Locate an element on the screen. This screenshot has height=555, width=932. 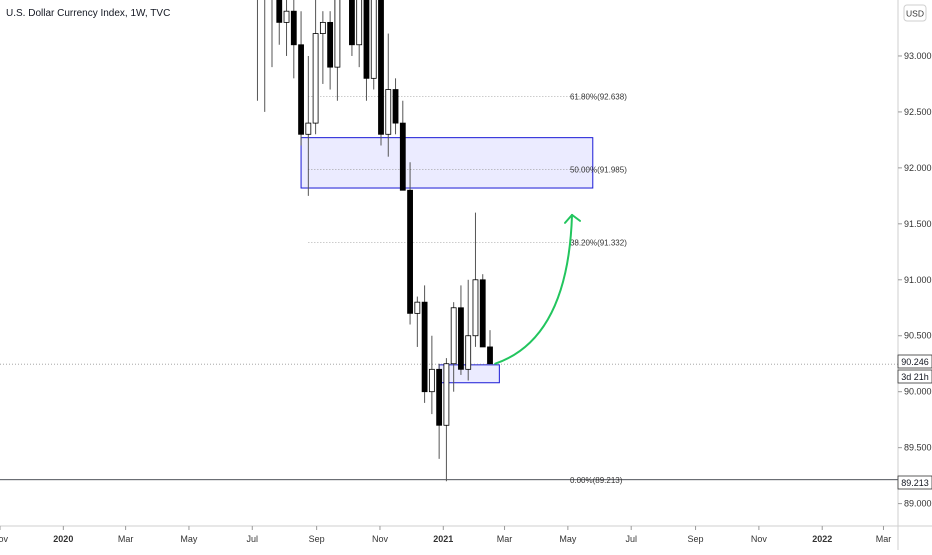
low-price-tag-box is located at coordinates (914, 482).